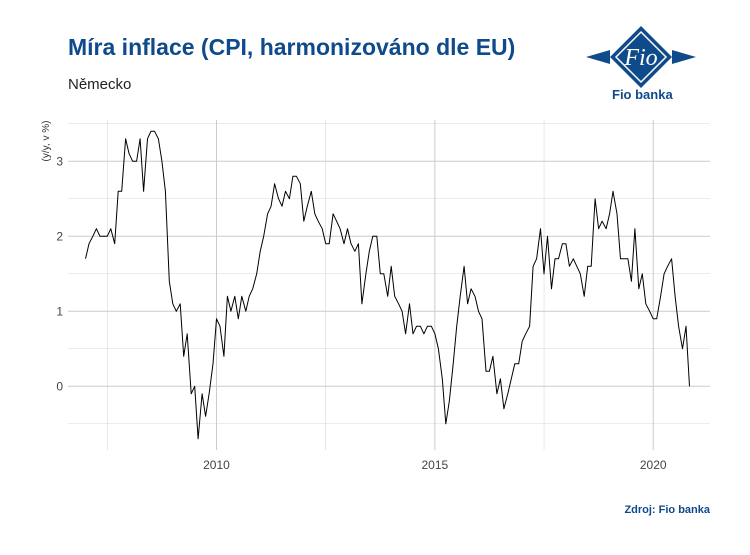 This screenshot has height=555, width=750. I want to click on y-tick-label: 3, so click(59, 161).